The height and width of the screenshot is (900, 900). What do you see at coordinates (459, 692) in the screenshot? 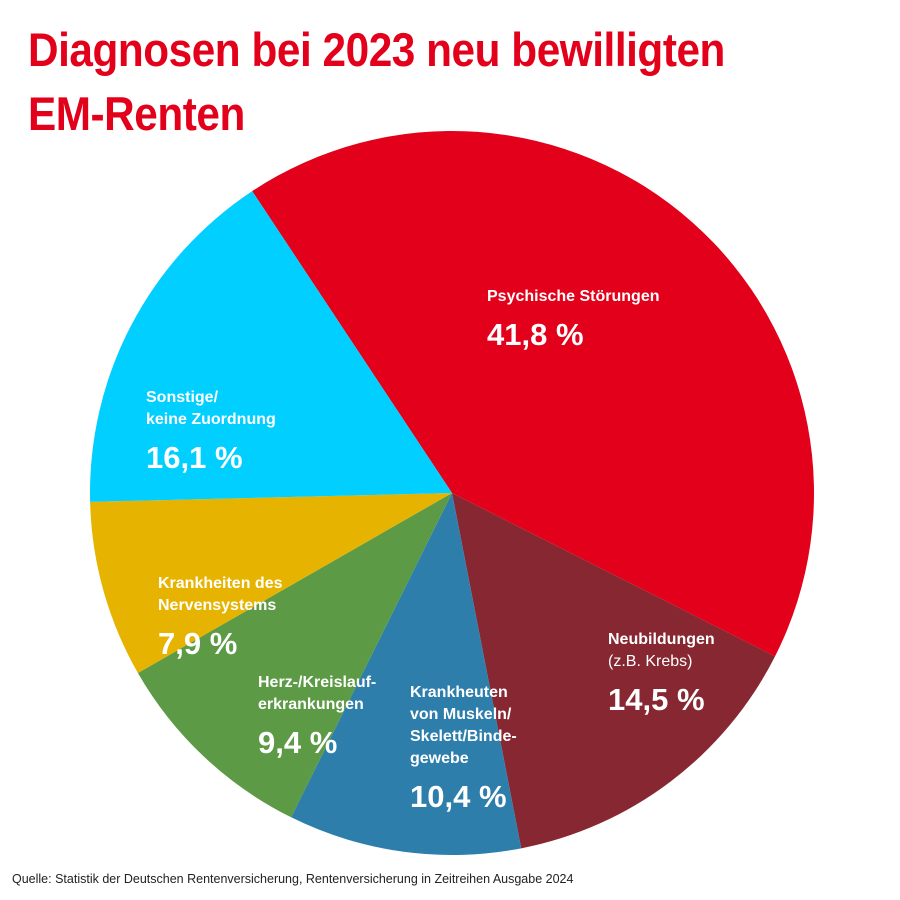
I see `slice-name: Krankheuten` at bounding box center [459, 692].